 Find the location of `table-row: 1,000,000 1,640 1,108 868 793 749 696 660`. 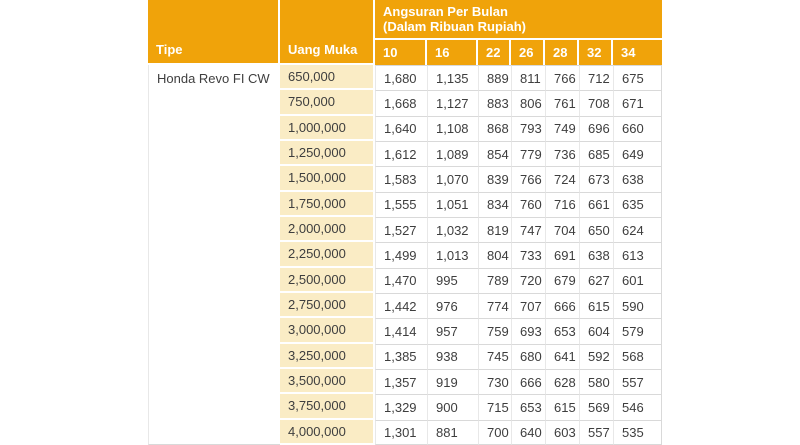

table-row: 1,000,000 1,640 1,108 868 793 749 696 660 is located at coordinates (405, 128).